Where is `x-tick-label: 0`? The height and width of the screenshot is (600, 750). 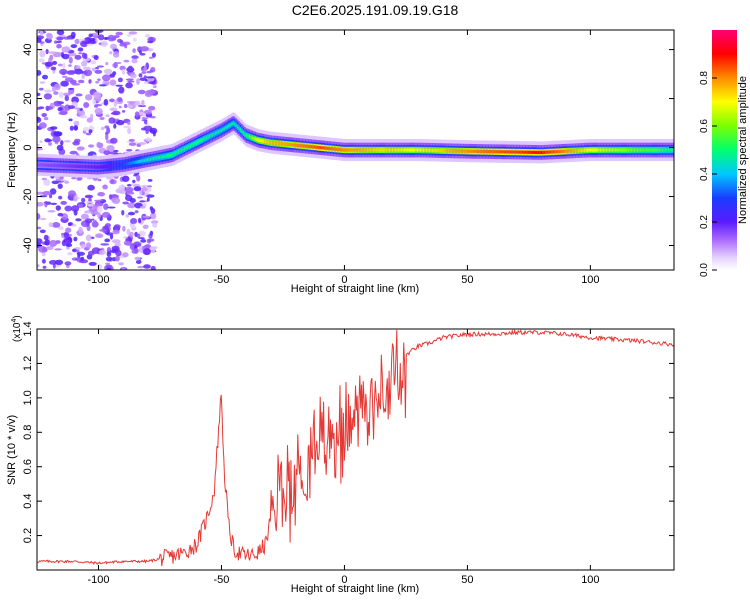 x-tick-label: 0 is located at coordinates (344, 580).